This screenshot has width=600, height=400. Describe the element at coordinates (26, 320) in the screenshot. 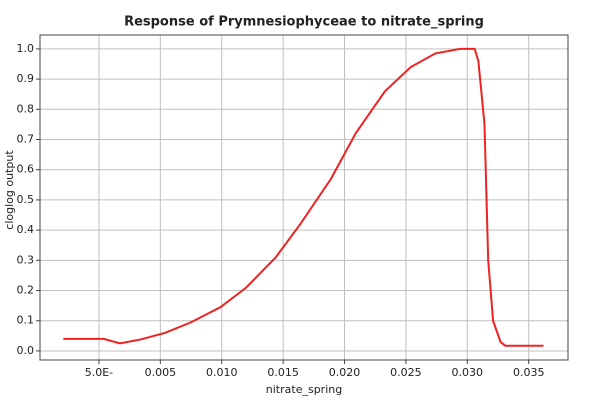

I see `y-tick-label: 0.1` at that location.